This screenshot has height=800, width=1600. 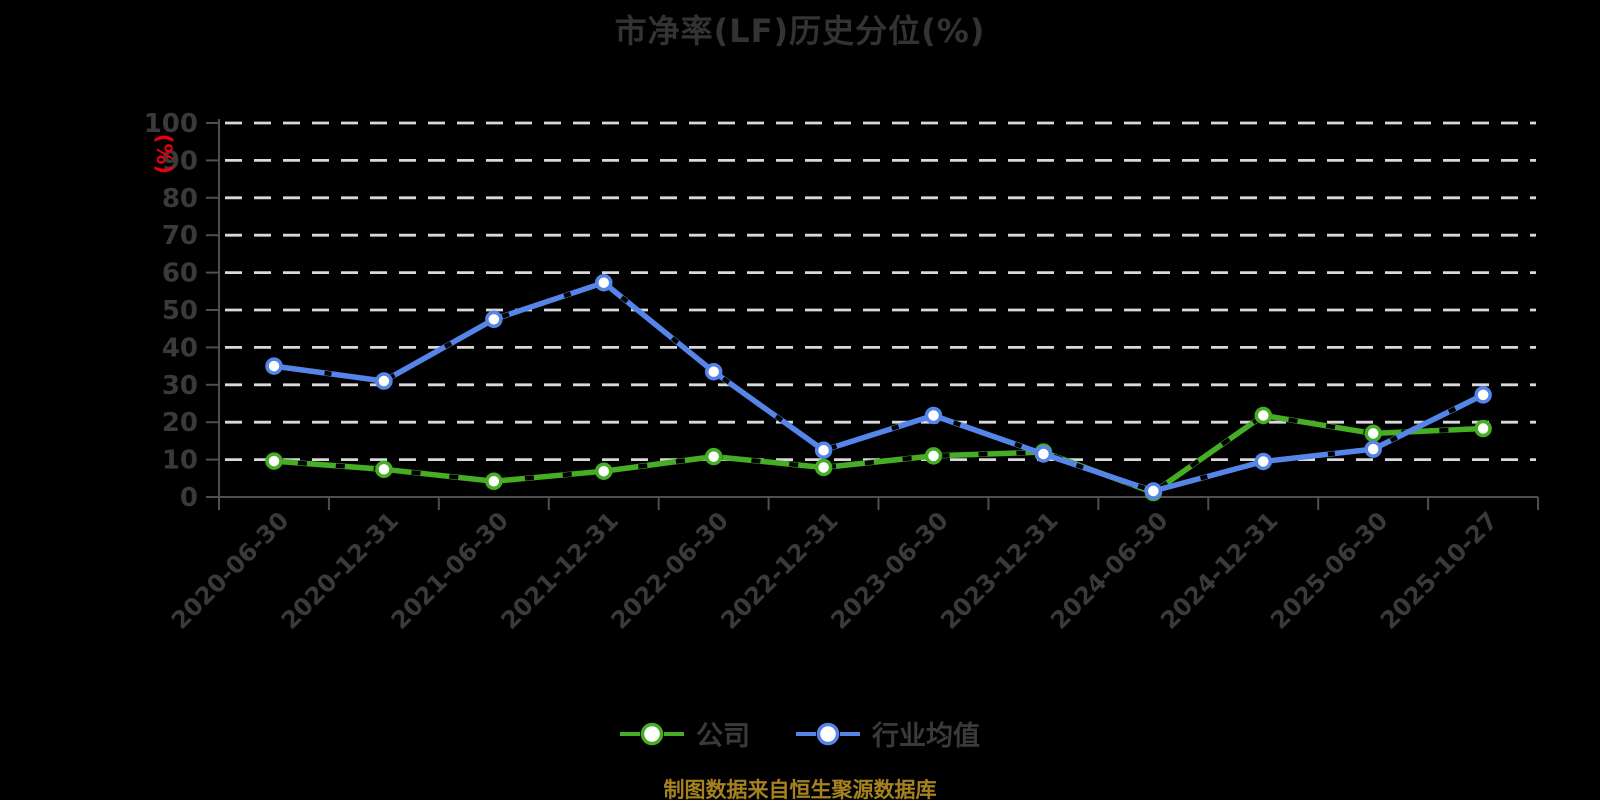 I want to click on legend-label-industry-average: 行业均值, so click(x=926, y=736).